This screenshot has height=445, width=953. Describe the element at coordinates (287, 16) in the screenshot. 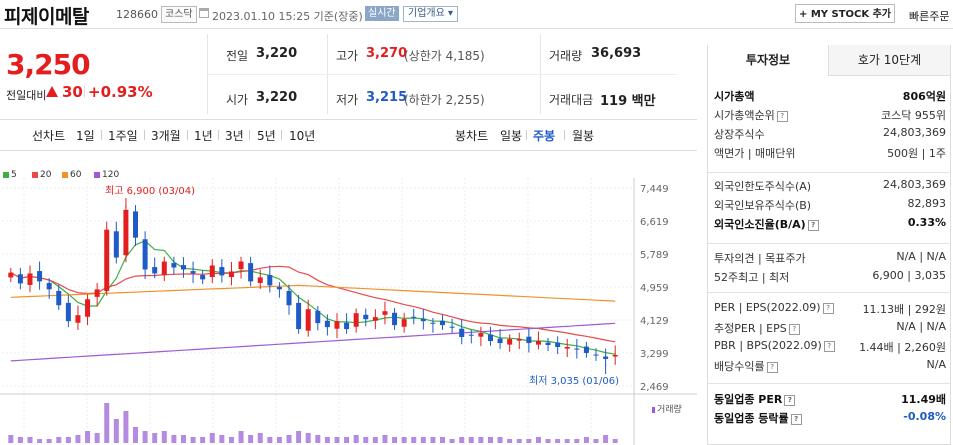

I see `quote-datetime: 2023.01.10 15:25 기준(장중)` at that location.